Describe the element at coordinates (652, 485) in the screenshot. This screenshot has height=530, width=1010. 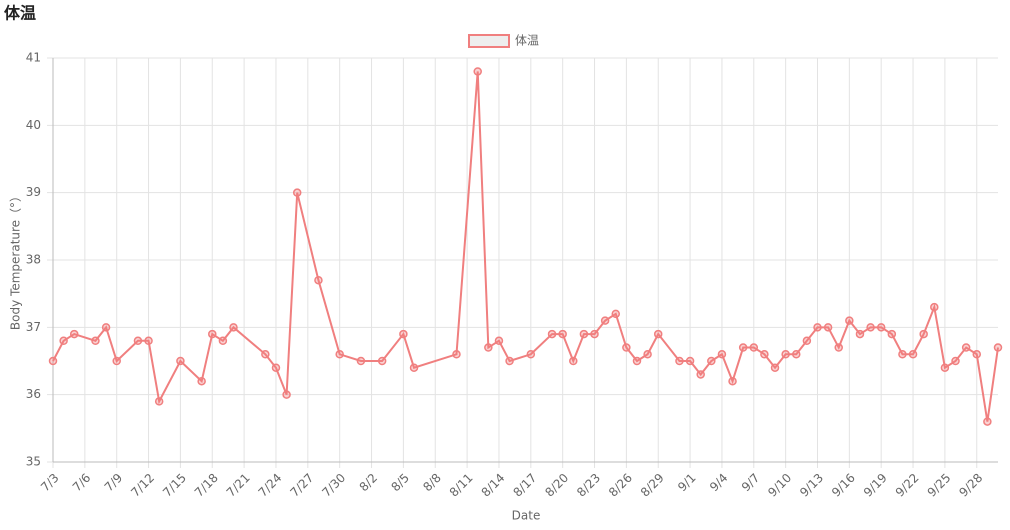
I see `x-tick-label: 8/29` at that location.